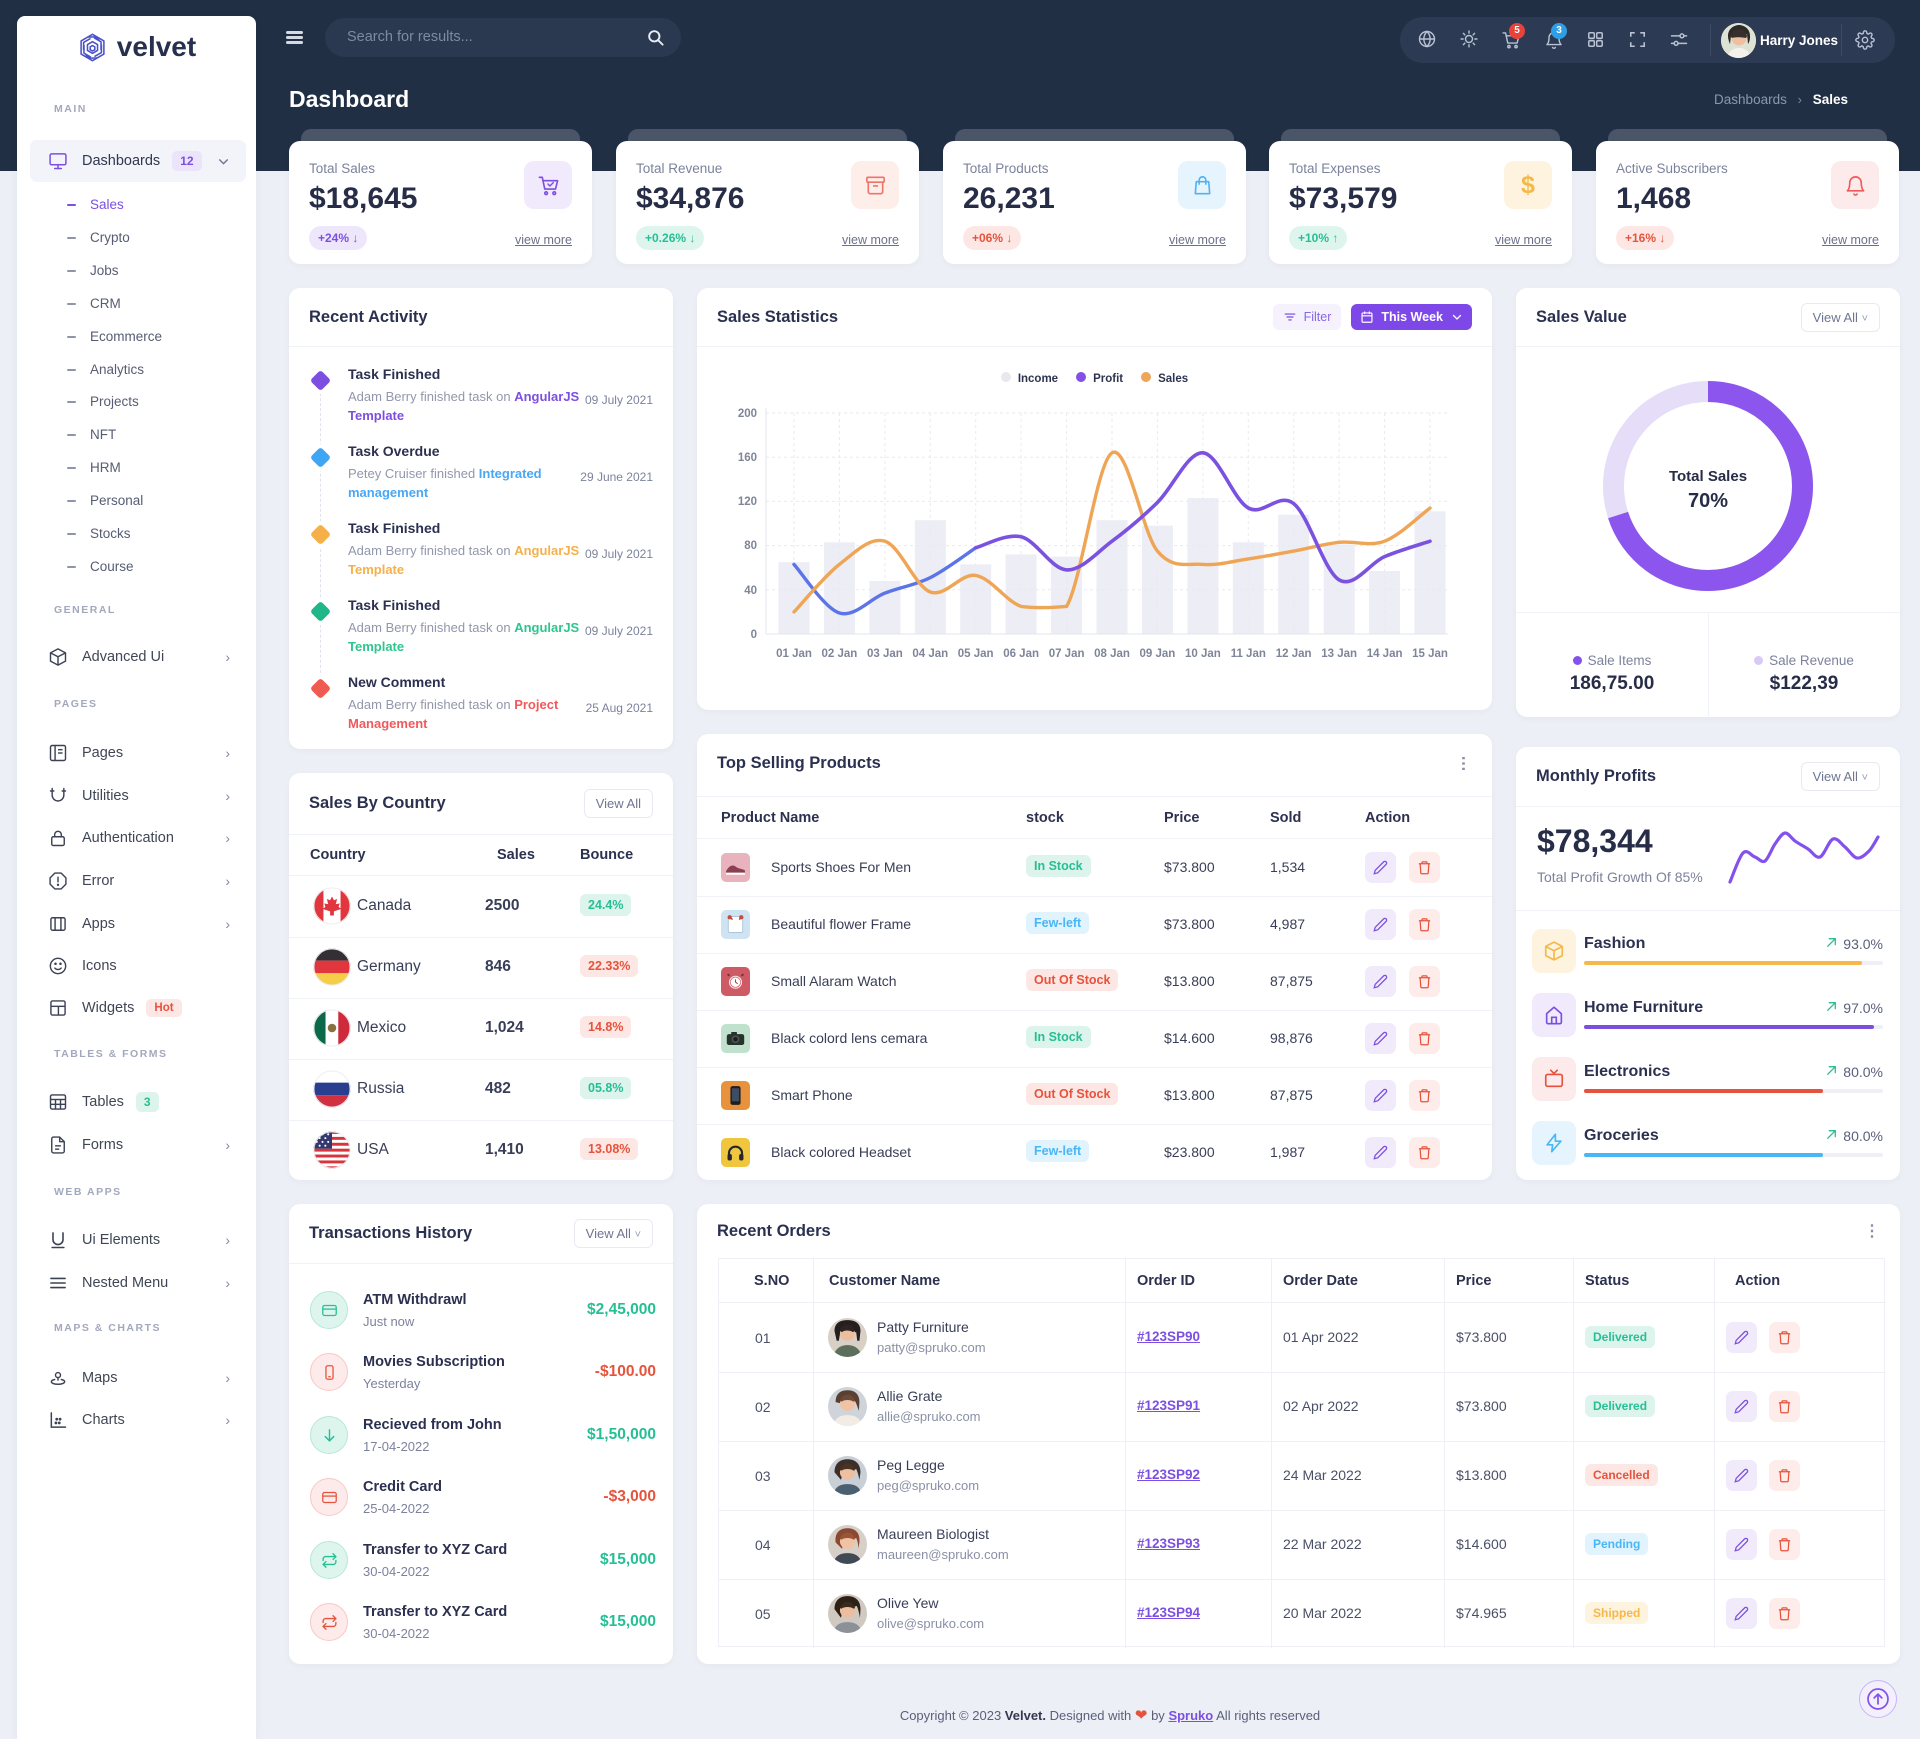 The width and height of the screenshot is (1920, 1739). I want to click on svg-text: 0, so click(754, 635).